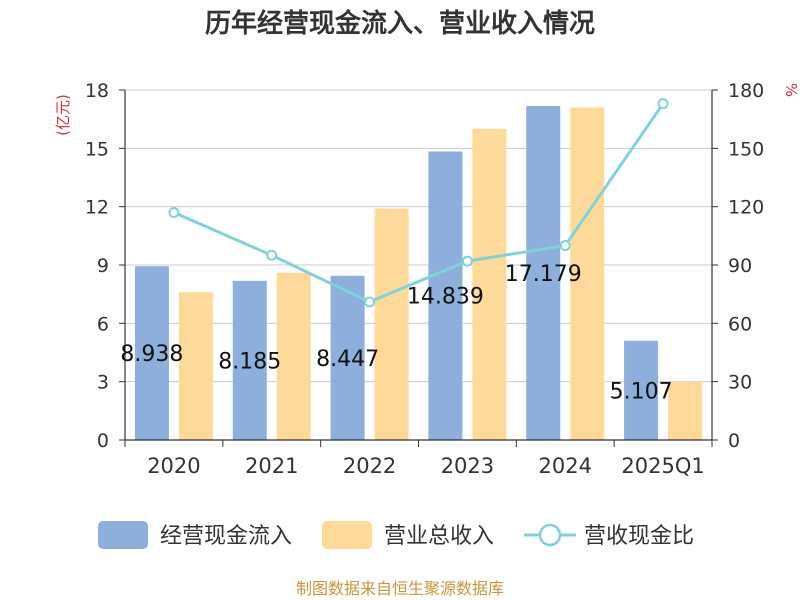  What do you see at coordinates (97, 91) in the screenshot?
I see `y-left-tick-label: 18` at bounding box center [97, 91].